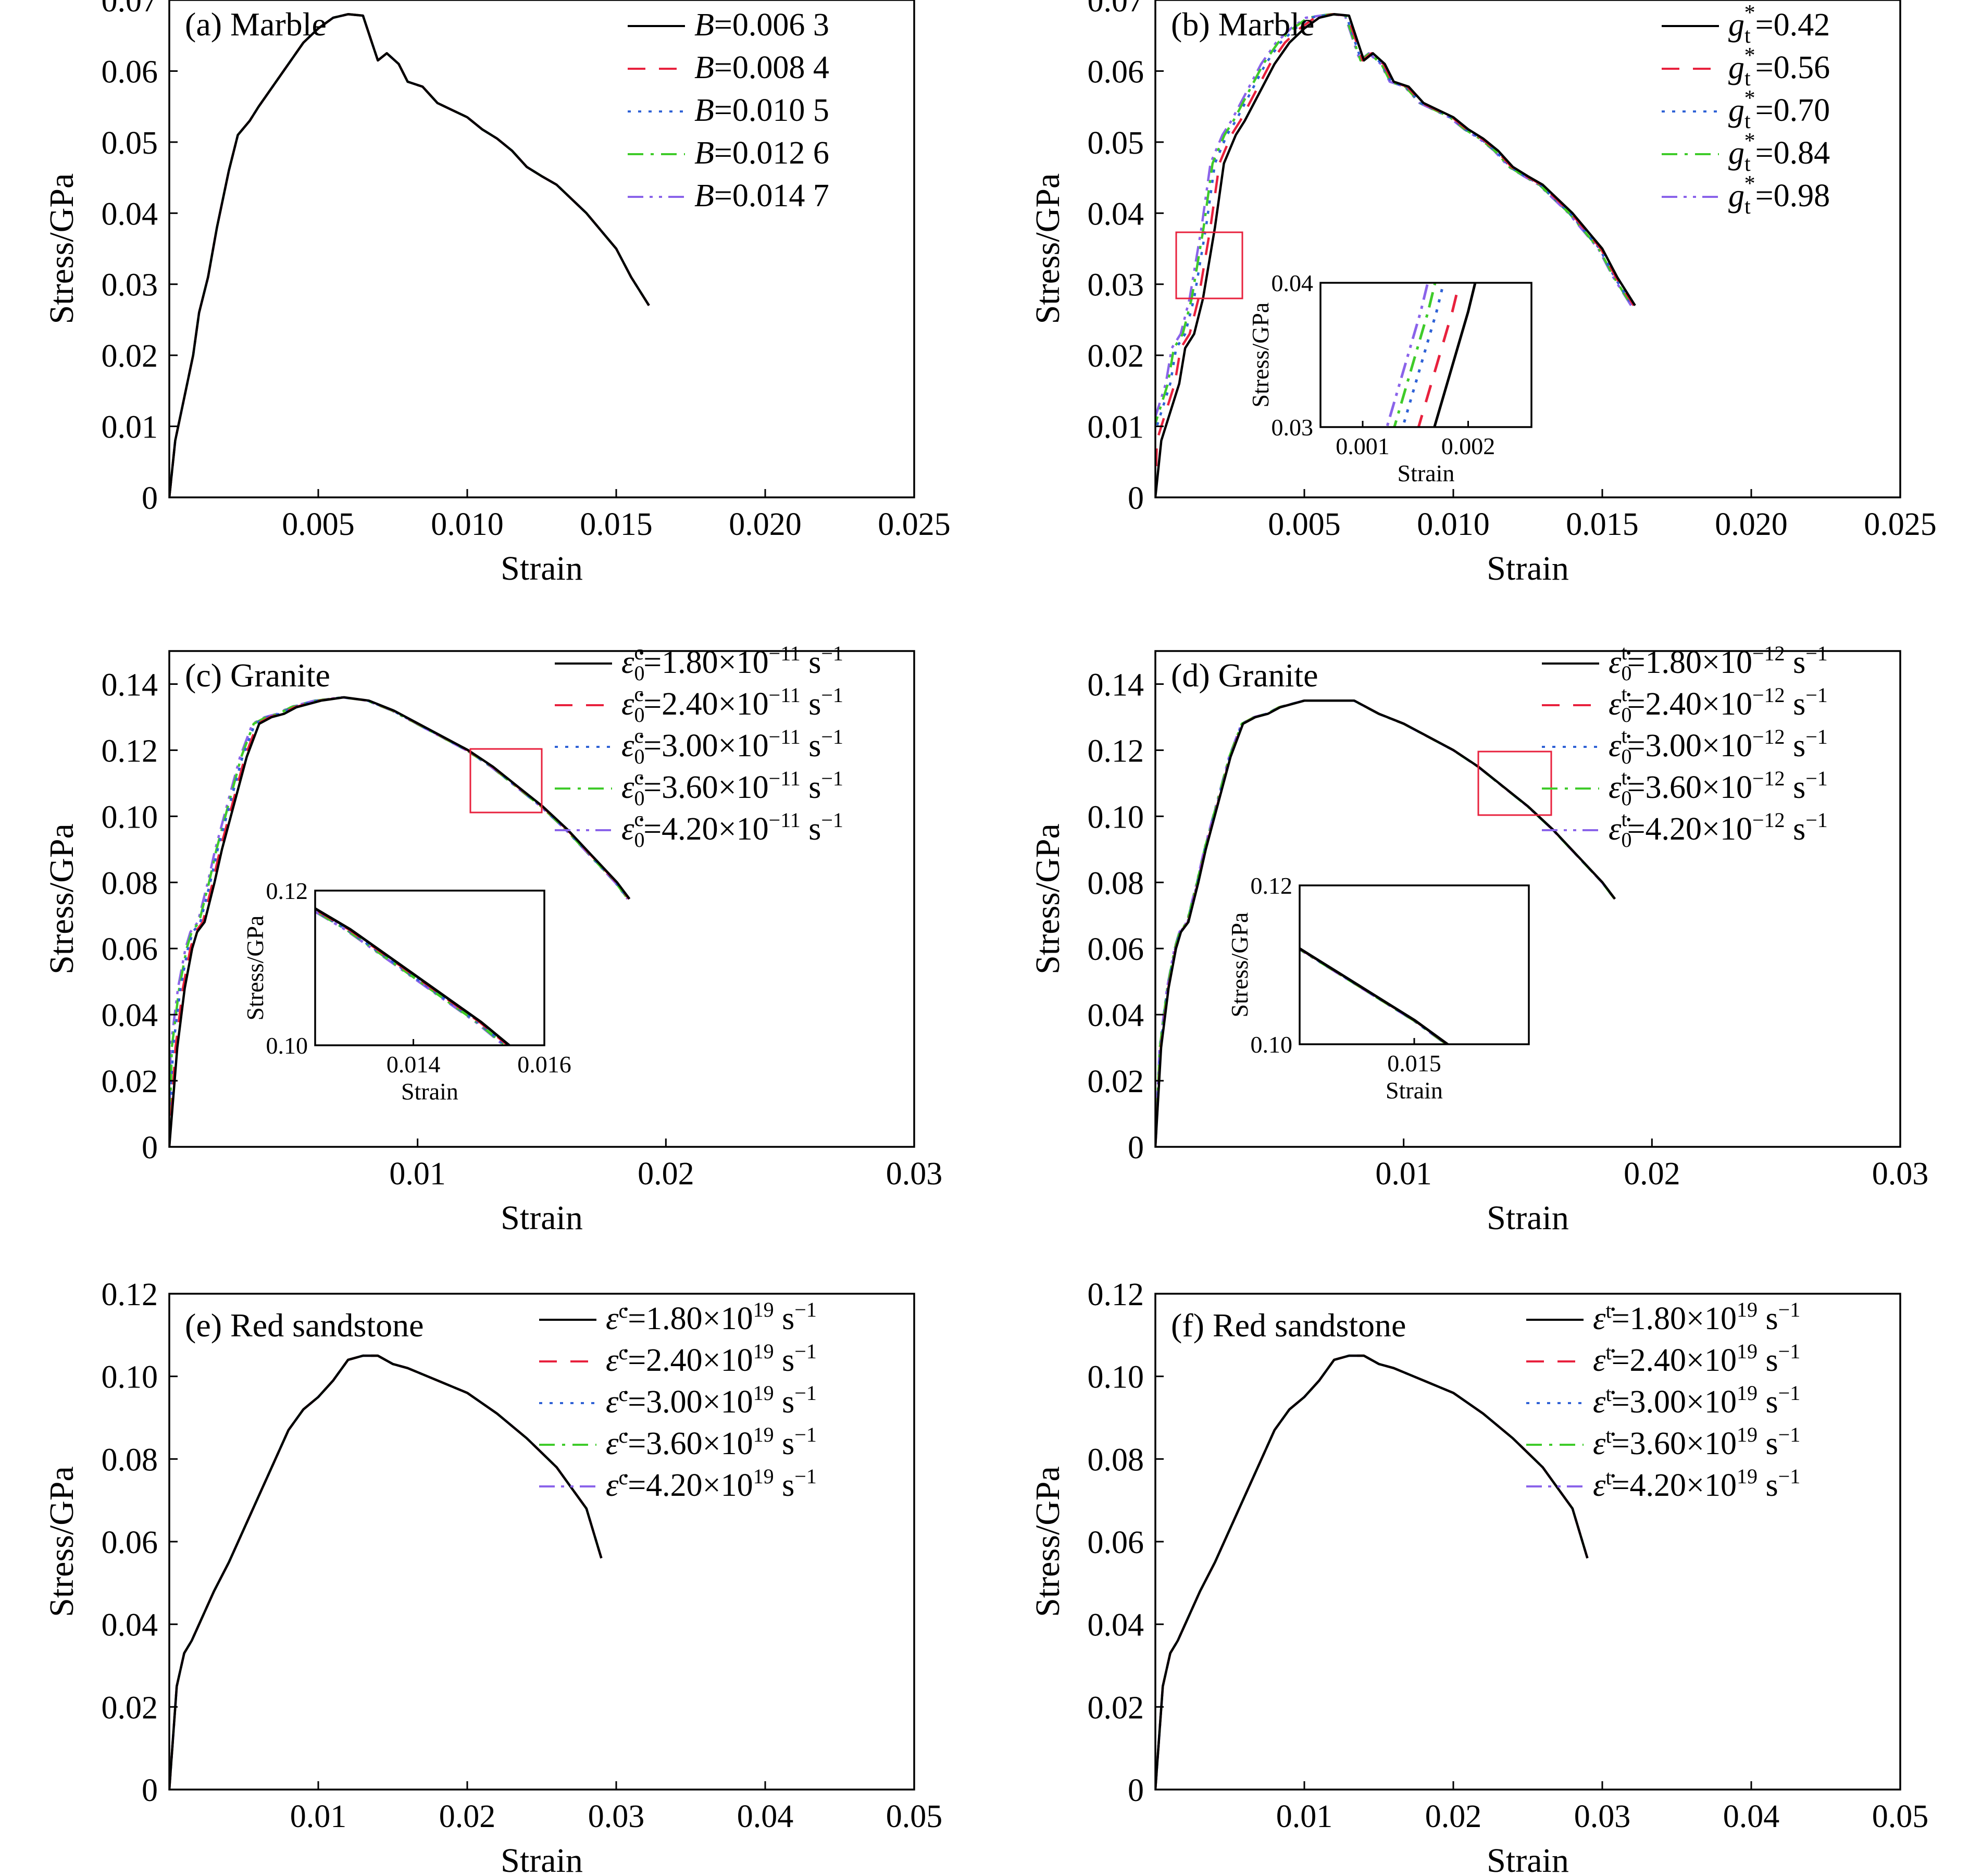 Image resolution: width=1969 pixels, height=1876 pixels. Describe the element at coordinates (1116, 1081) in the screenshot. I see `y-tick-label: 0.02` at that location.